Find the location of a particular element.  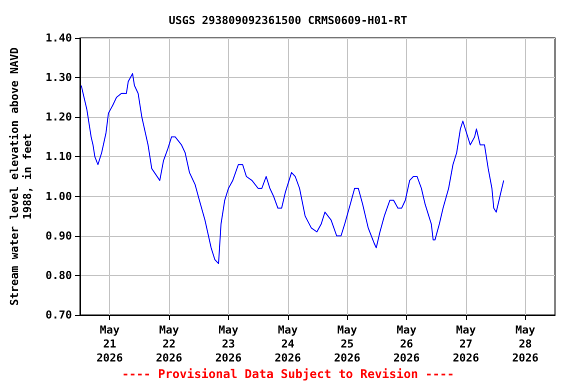

y-tick-label: 1.10 is located at coordinates (59, 157).